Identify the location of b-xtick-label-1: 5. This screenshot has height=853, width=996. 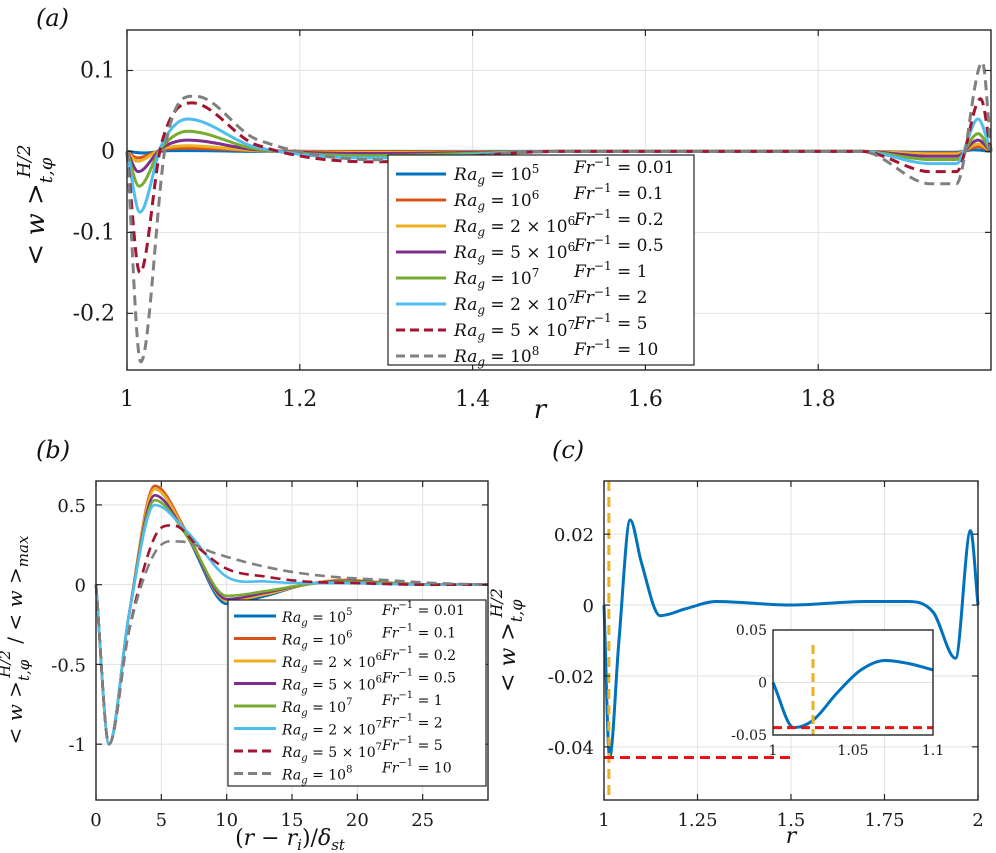
(161, 820).